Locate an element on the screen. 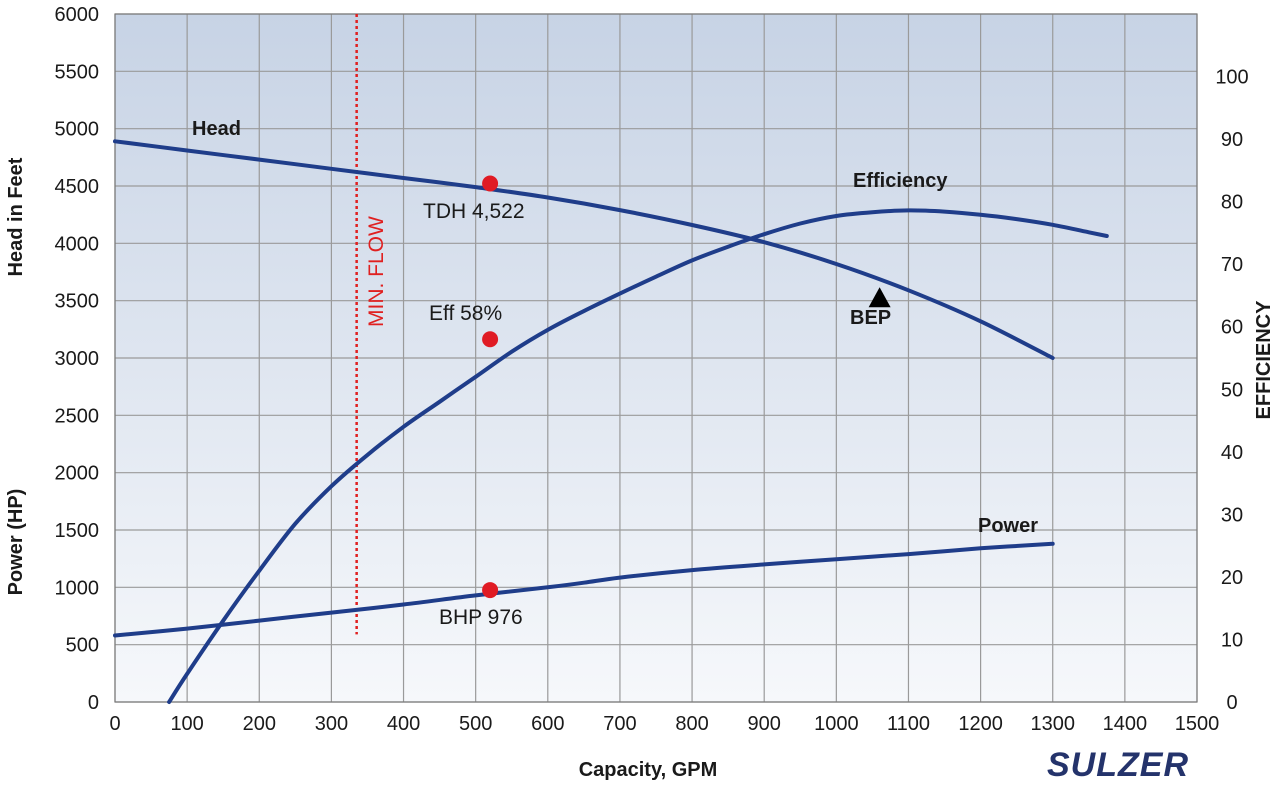  point-label-tdh: TDH 4,522 is located at coordinates (474, 211).